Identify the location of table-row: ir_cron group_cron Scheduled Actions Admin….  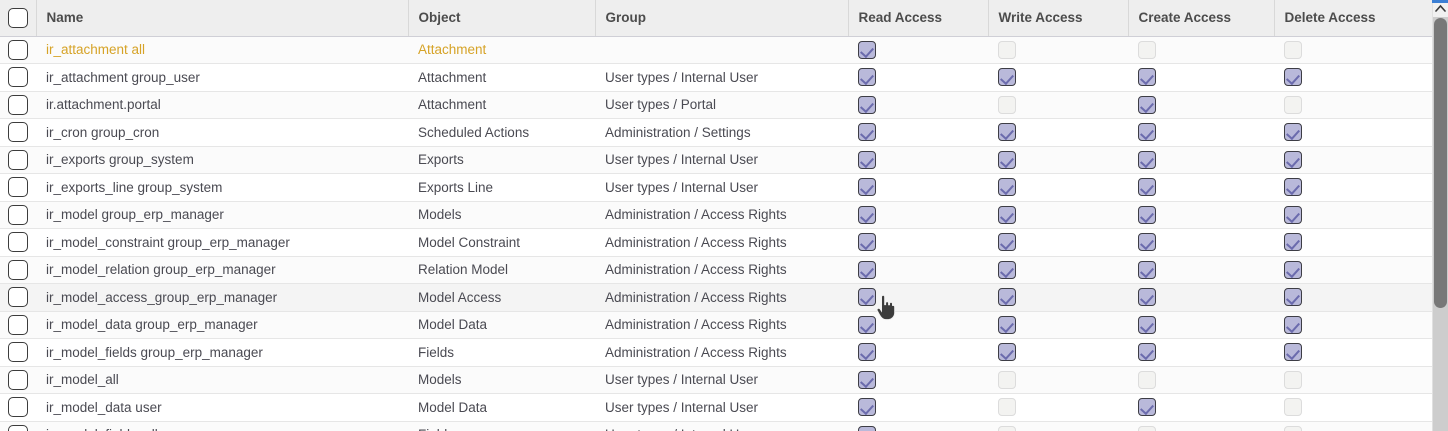
(716, 132).